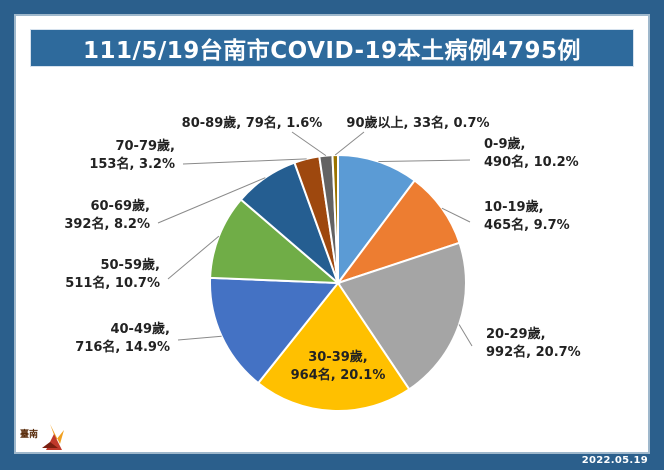 Image resolution: width=664 pixels, height=470 pixels. Describe the element at coordinates (120, 206) in the screenshot. I see `slice-label-name: 60-69歲,` at that location.